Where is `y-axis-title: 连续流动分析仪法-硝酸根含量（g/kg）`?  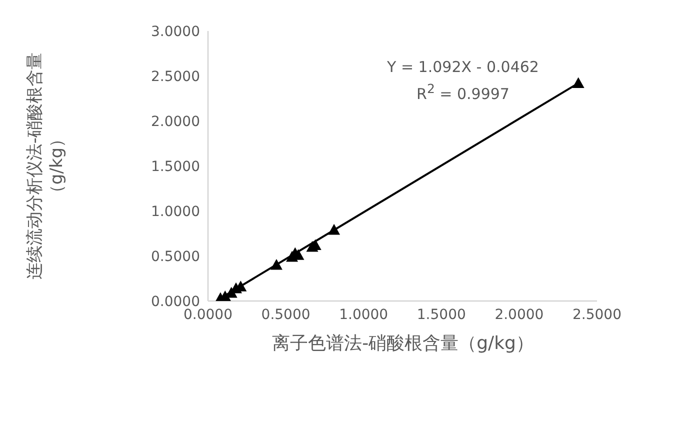 y-axis-title: 连续流动分析仪法-硝酸根含量（g/kg） is located at coordinates (46, 166).